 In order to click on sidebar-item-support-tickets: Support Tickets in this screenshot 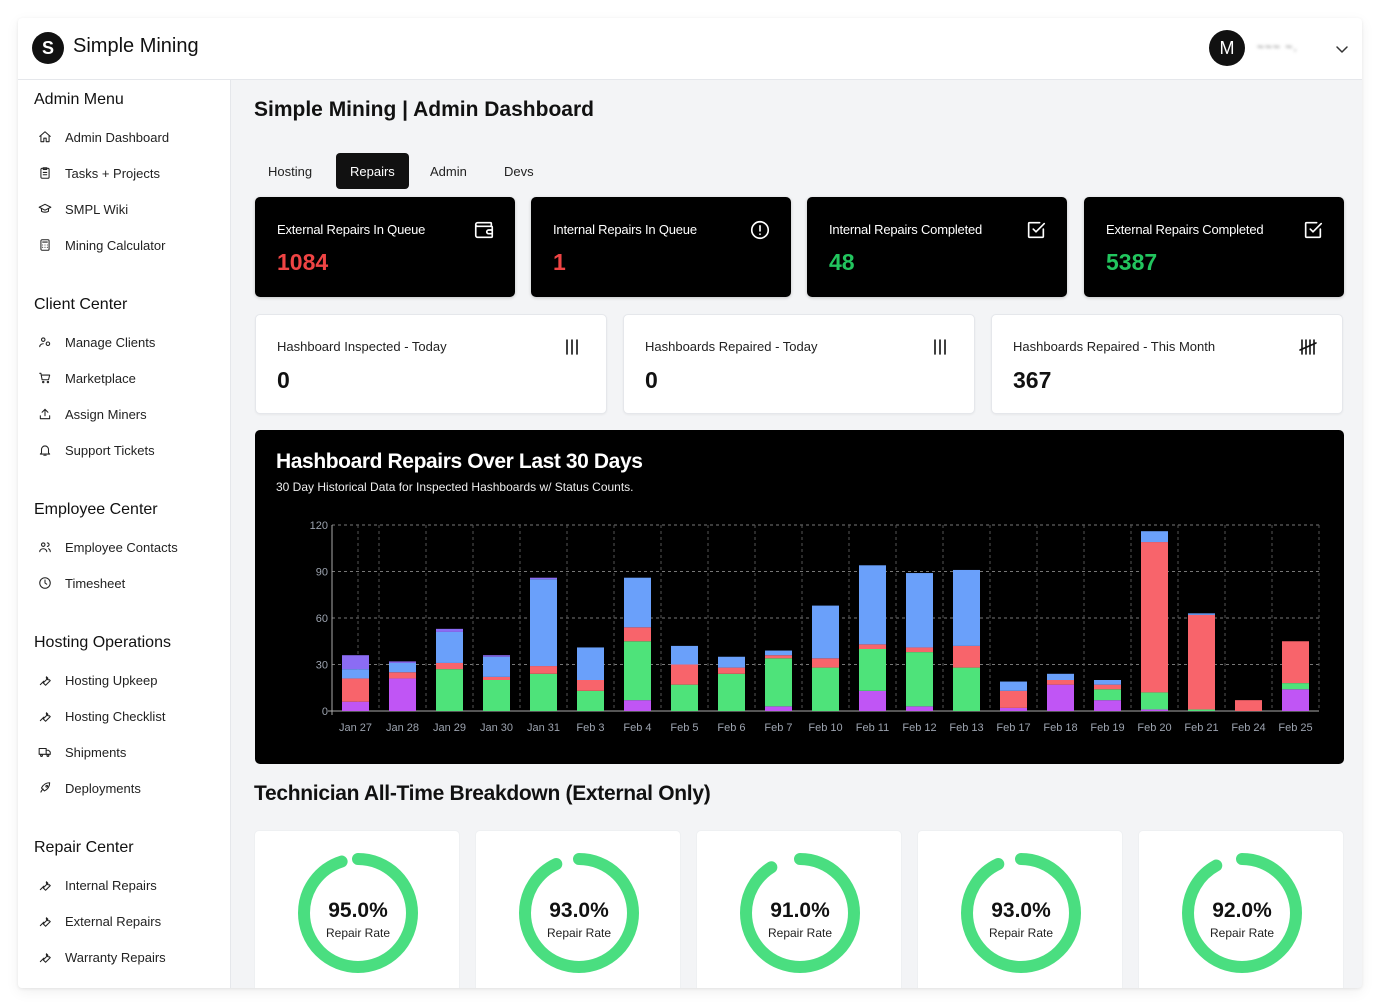, I will do `click(96, 450)`.